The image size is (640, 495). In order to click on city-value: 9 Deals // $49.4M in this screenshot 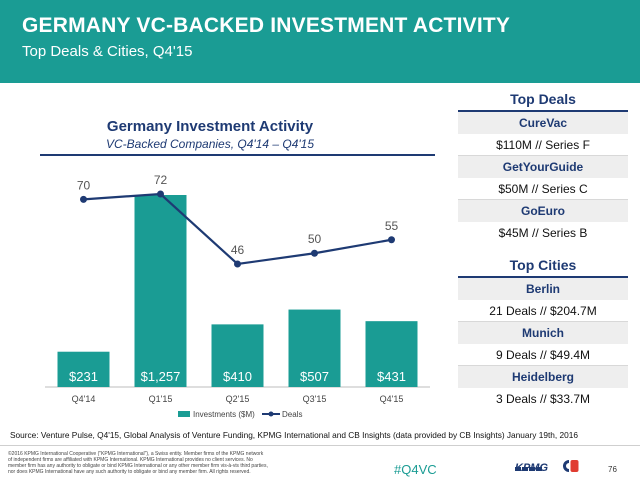, I will do `click(543, 355)`.